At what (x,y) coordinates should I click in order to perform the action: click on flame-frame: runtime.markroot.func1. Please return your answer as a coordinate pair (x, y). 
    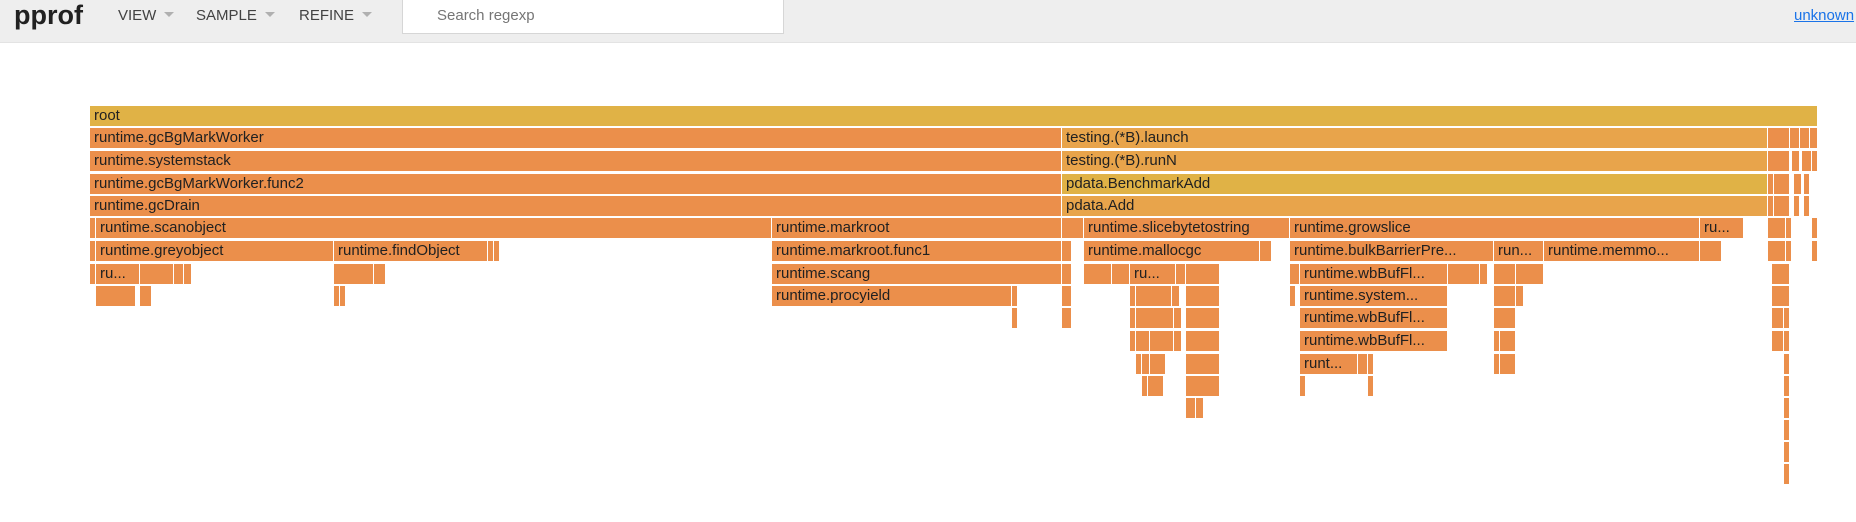
    Looking at the image, I should click on (917, 251).